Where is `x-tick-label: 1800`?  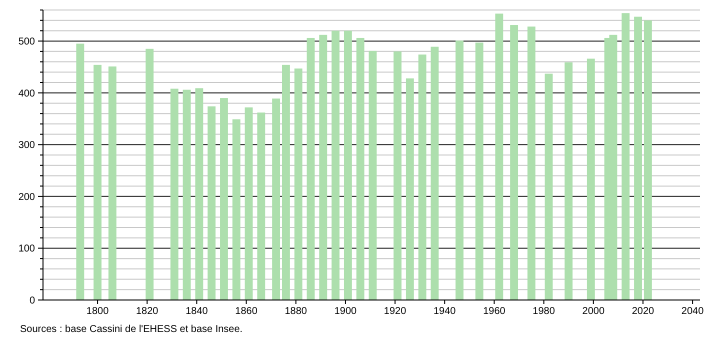 x-tick-label: 1800 is located at coordinates (98, 311).